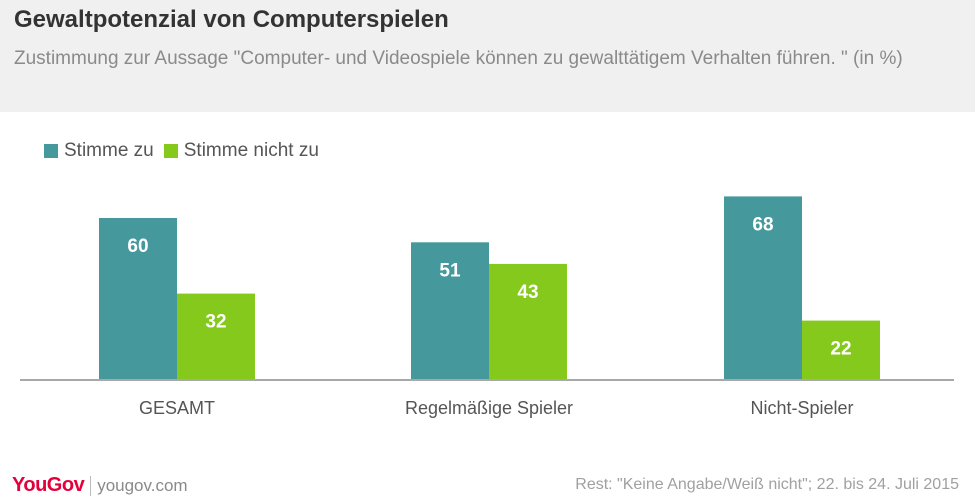 This screenshot has width=975, height=504. Describe the element at coordinates (801, 408) in the screenshot. I see `category-label-3: Nicht-Spieler` at that location.